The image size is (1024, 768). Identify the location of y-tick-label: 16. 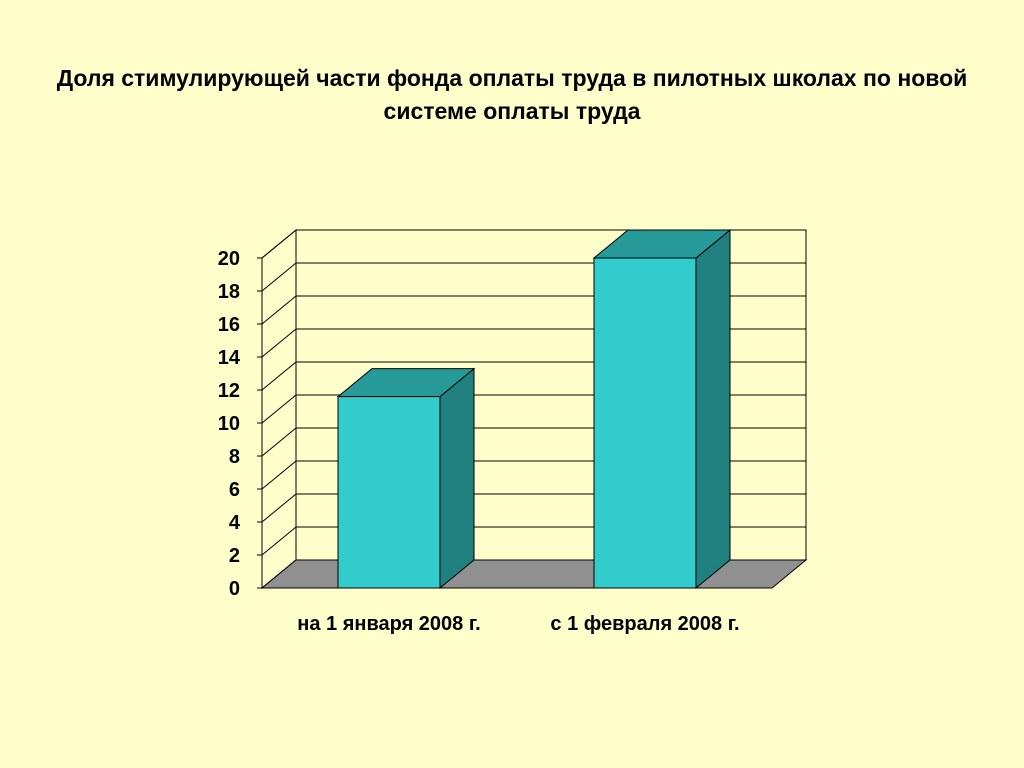
(229, 325).